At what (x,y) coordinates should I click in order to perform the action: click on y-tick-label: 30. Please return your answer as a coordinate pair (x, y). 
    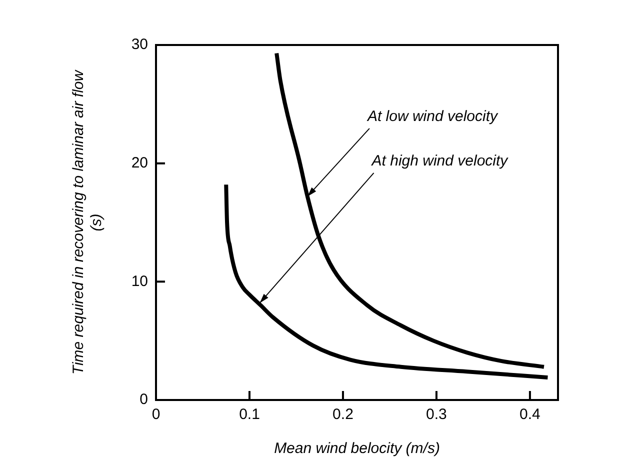
    Looking at the image, I should click on (139, 45).